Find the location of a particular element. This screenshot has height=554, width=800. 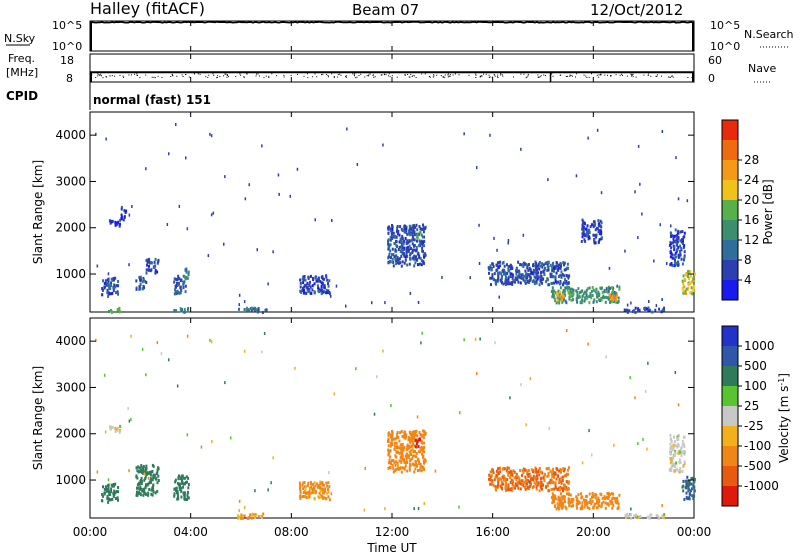

y-tick-label: 2000 is located at coordinates (70, 228).